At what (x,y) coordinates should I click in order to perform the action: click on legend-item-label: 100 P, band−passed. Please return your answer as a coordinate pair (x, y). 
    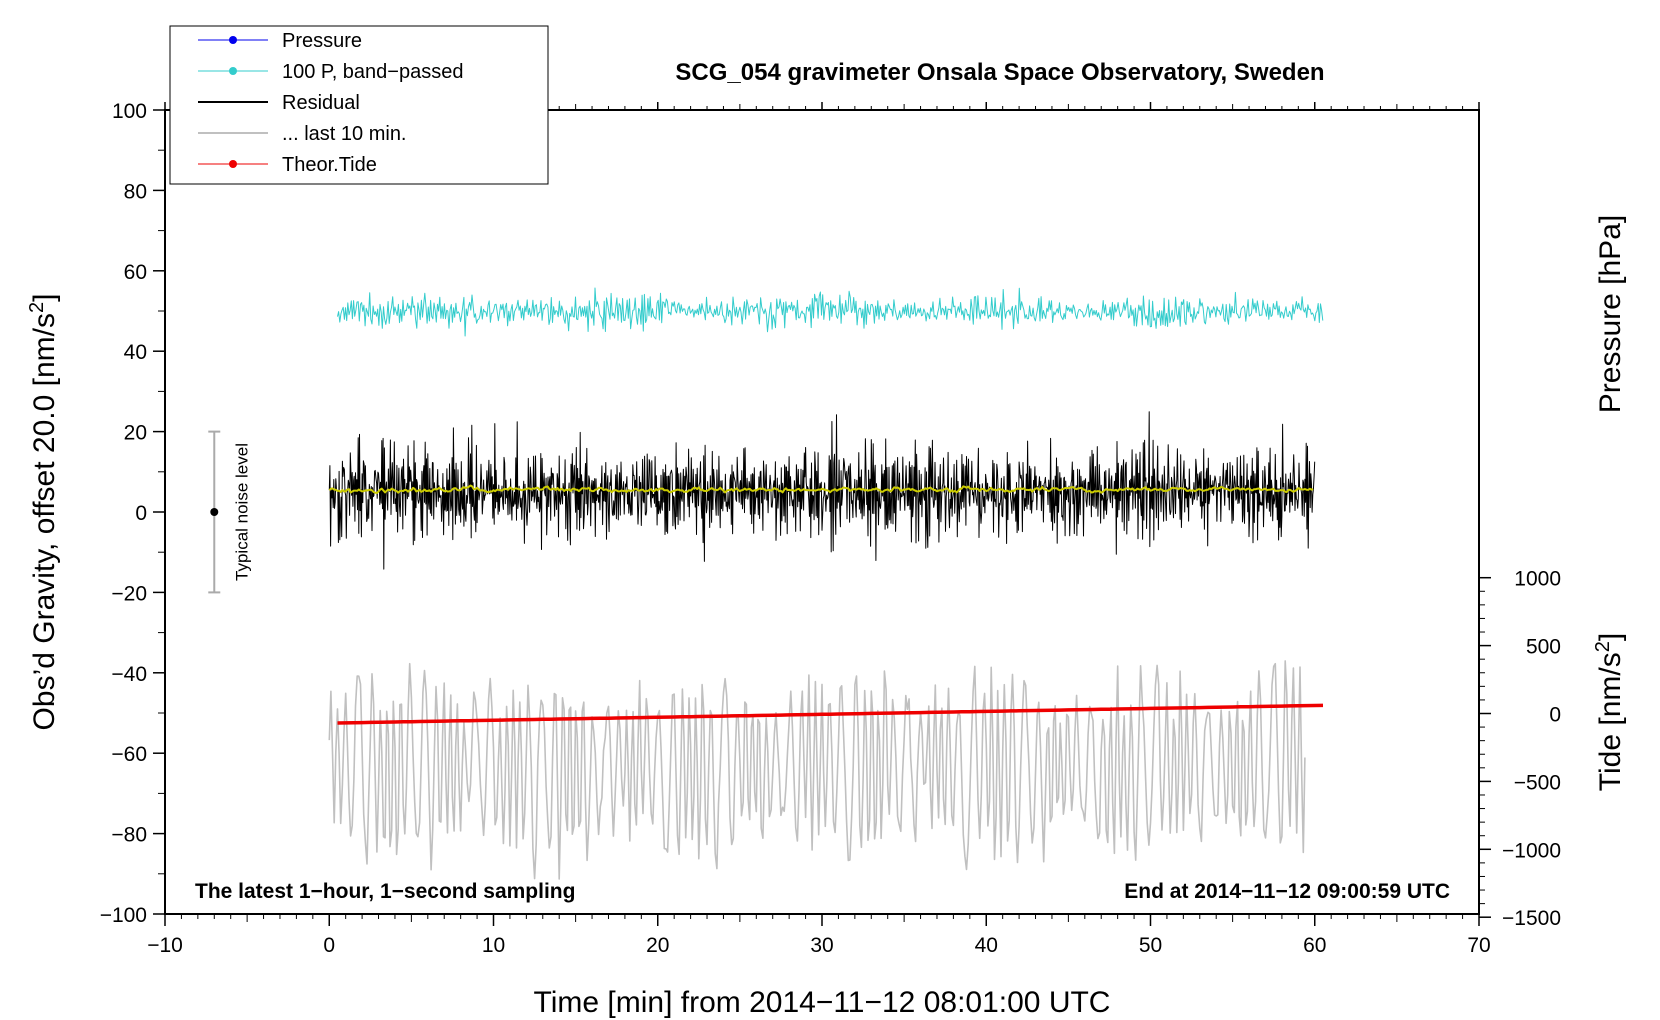
    Looking at the image, I should click on (372, 72).